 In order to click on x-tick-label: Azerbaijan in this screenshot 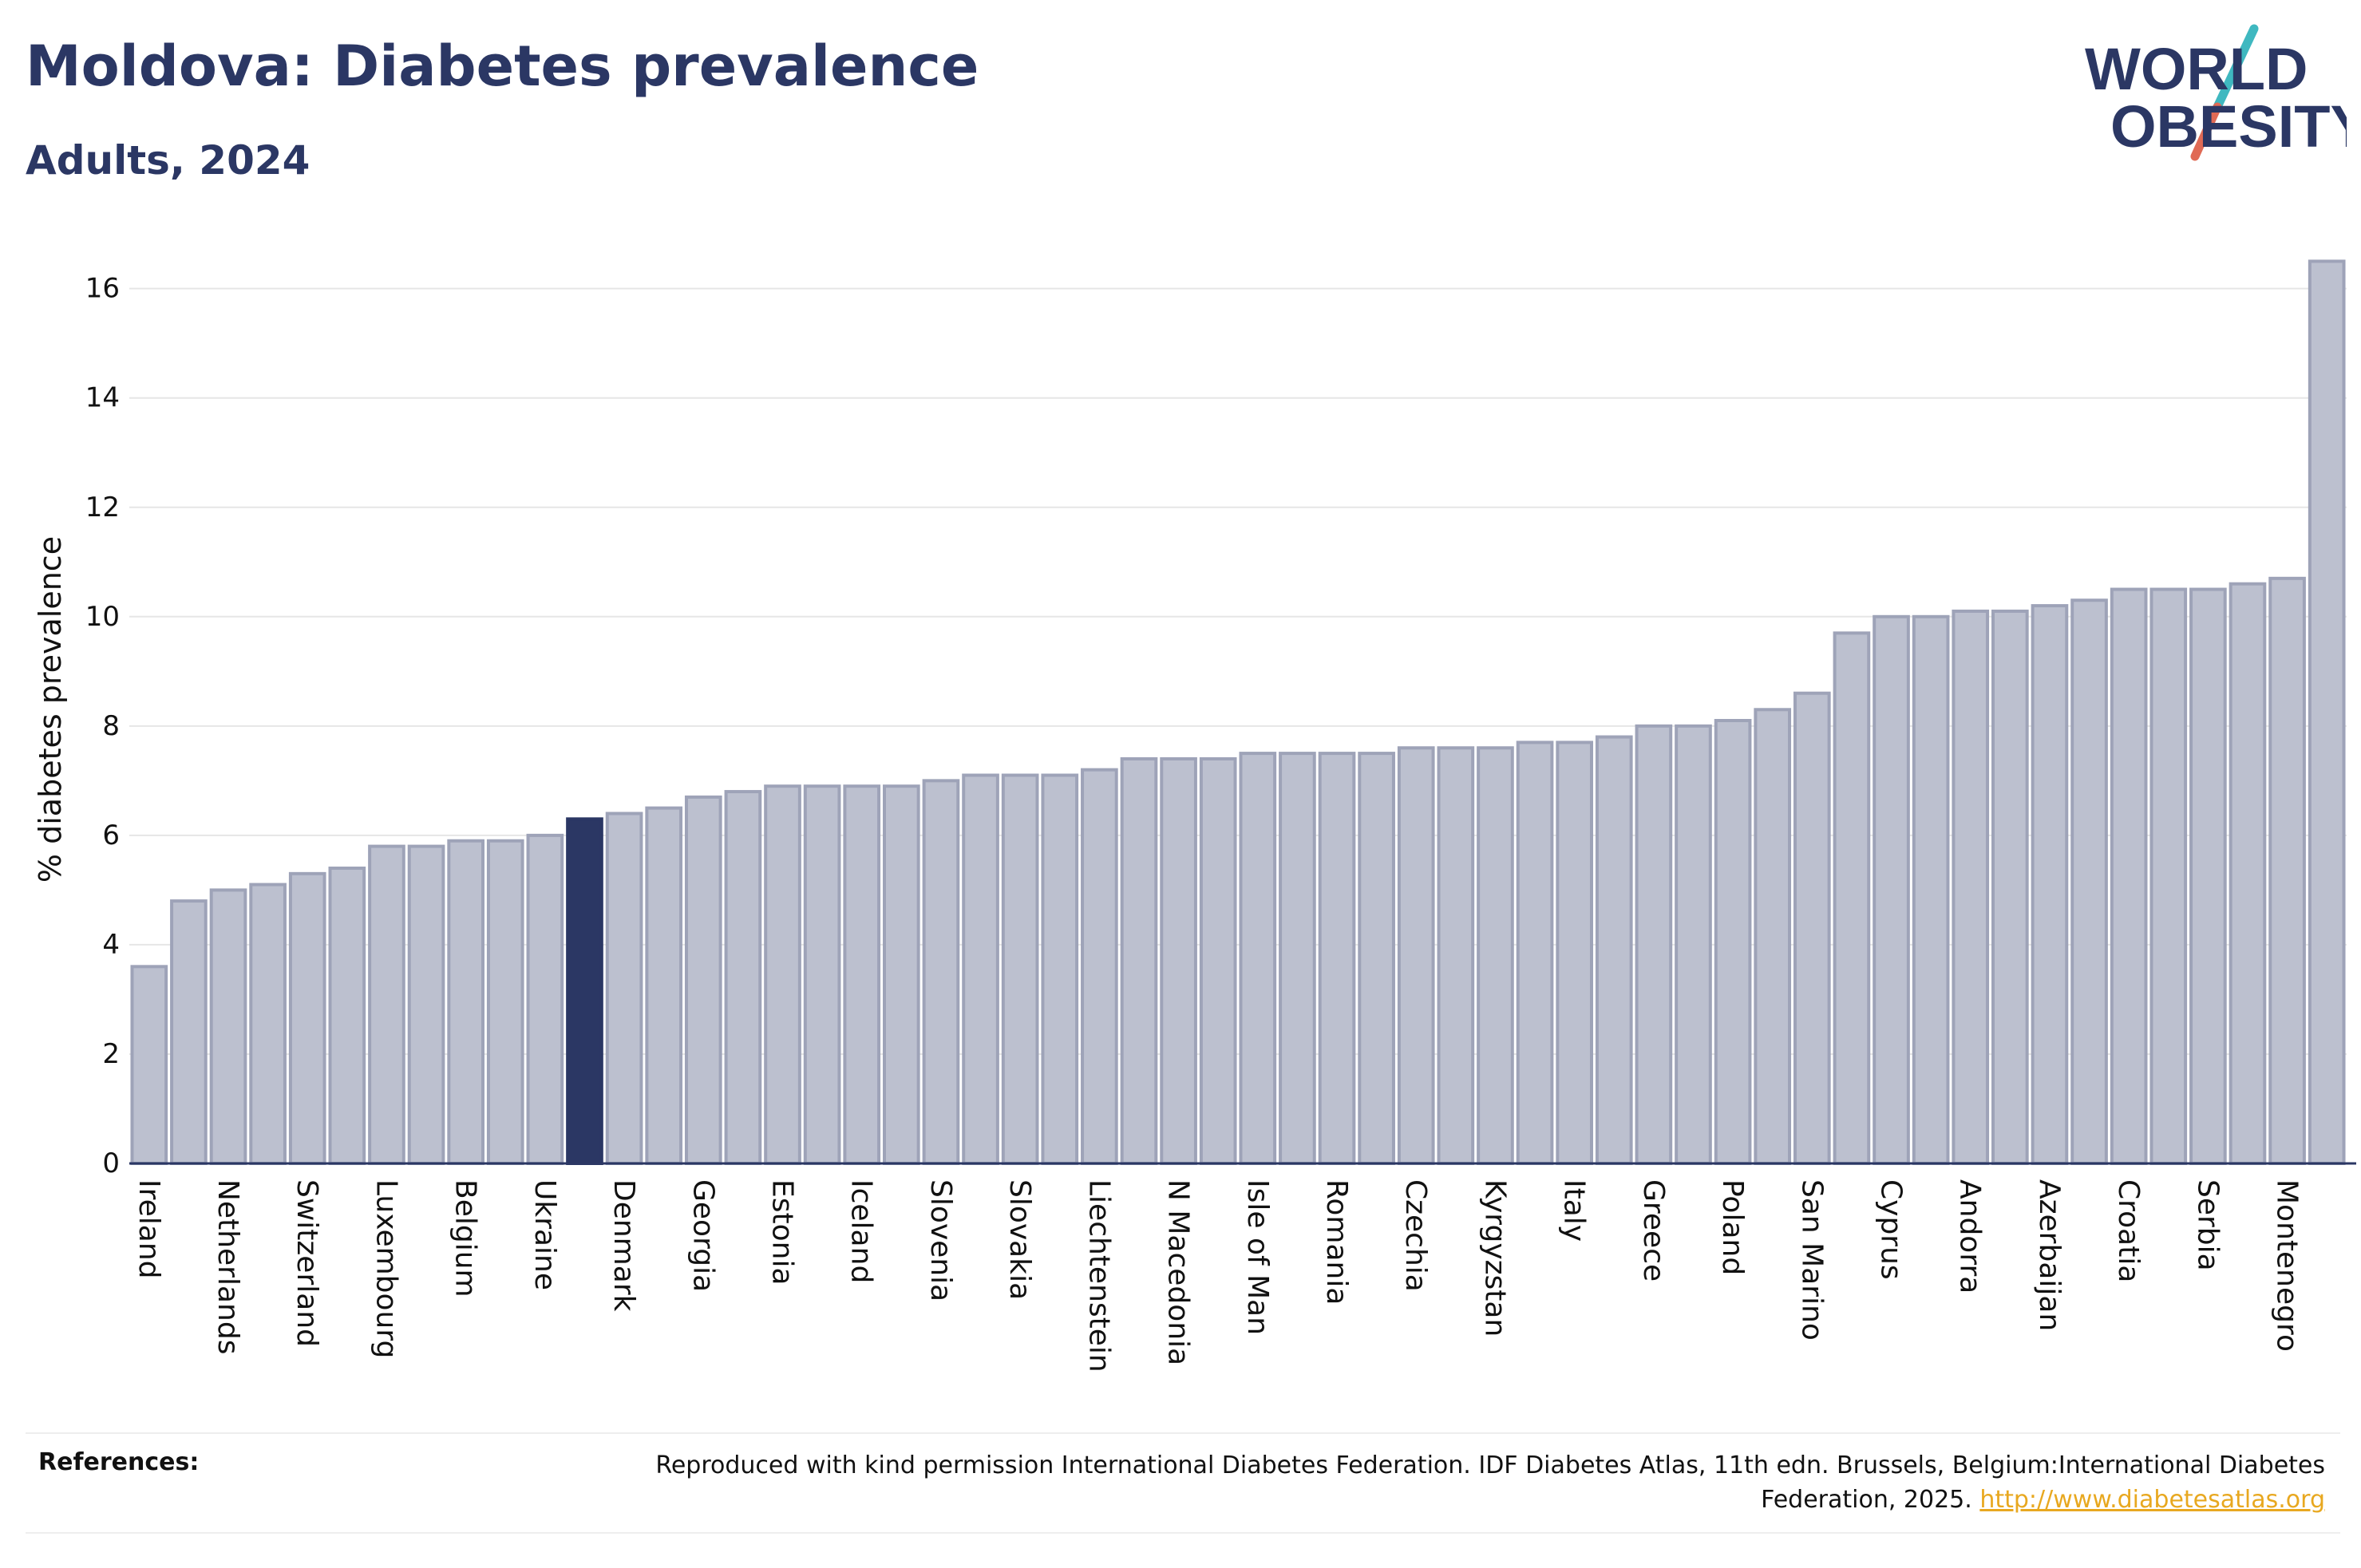, I will do `click(2049, 1255)`.